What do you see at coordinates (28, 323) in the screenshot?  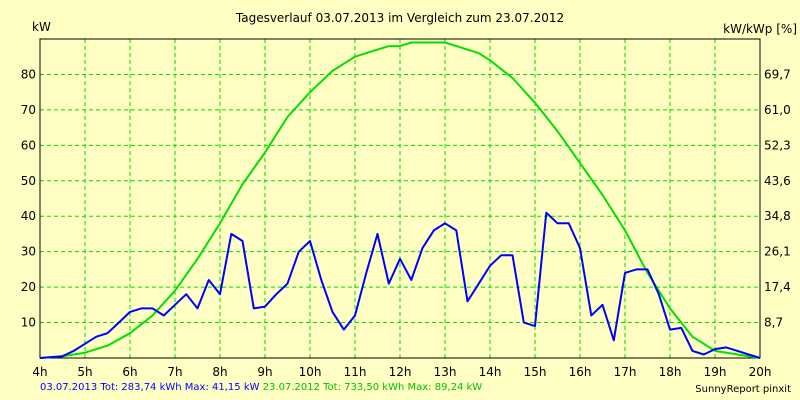 I see `y-tick-label-left: 10` at bounding box center [28, 323].